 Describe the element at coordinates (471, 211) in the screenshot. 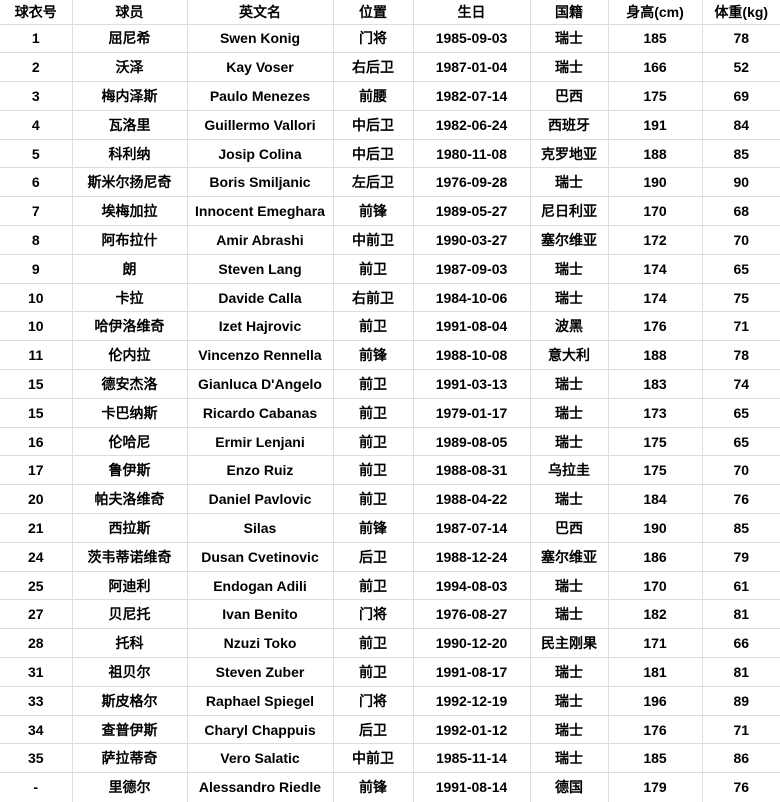

I see `cell-birthday: 1989-05-27` at that location.